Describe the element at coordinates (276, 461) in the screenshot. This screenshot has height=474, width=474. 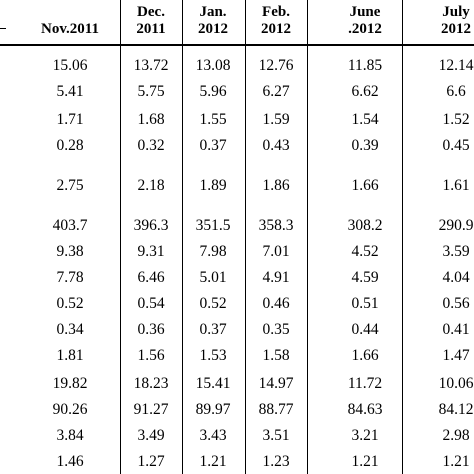
I see `table-cell: 1.23` at that location.